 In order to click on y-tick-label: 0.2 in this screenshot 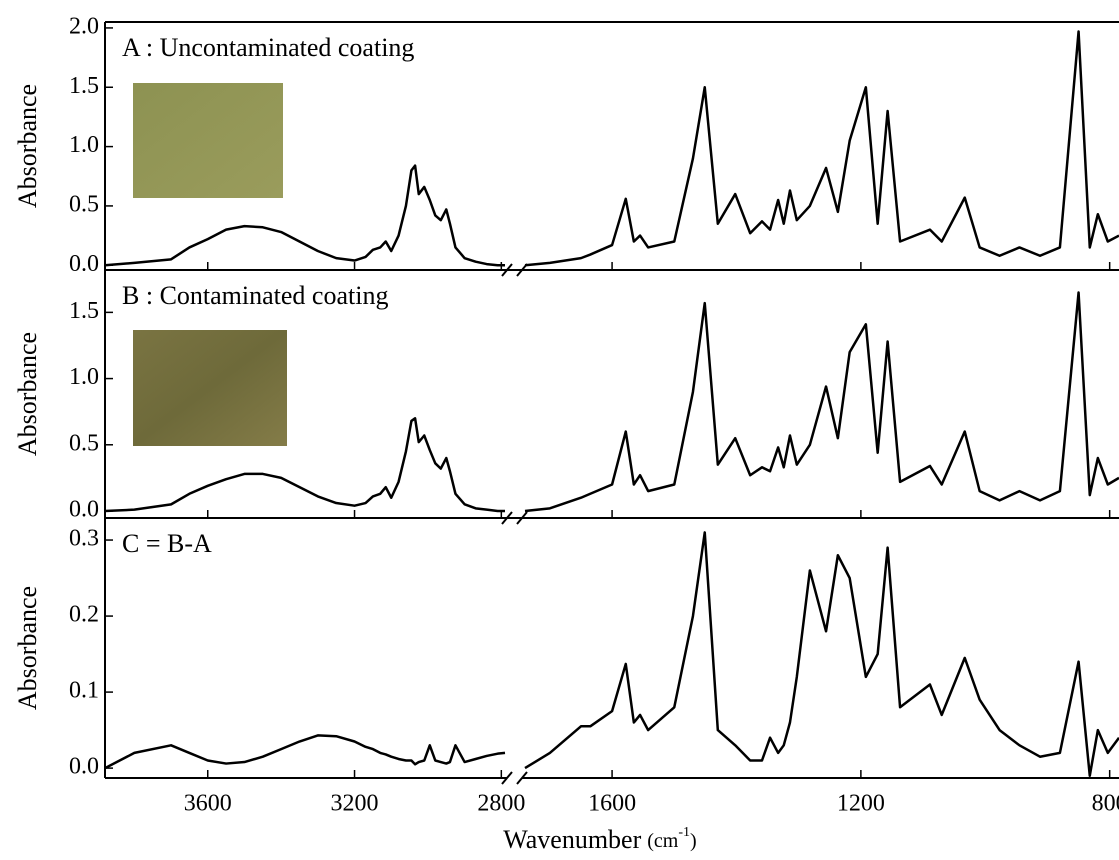, I will do `click(84, 615)`.